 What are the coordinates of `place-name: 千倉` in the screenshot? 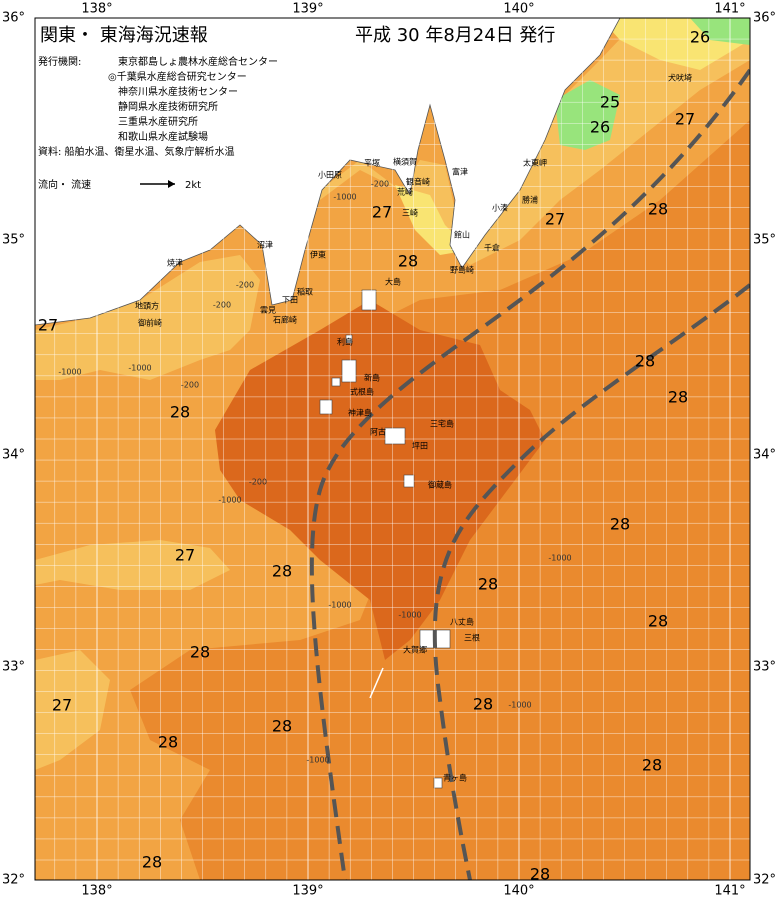 It's located at (492, 248).